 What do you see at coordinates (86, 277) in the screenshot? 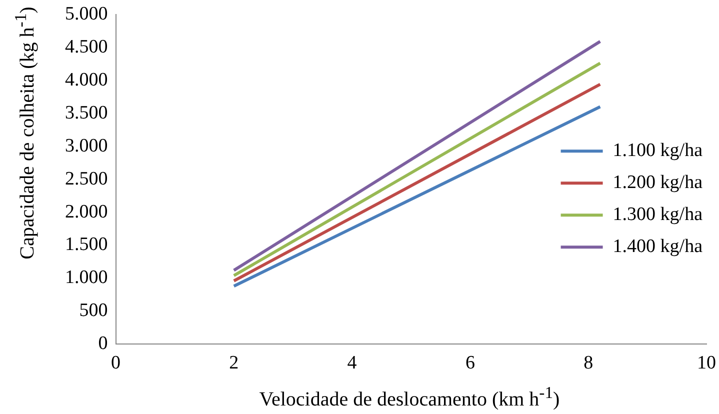
I see `y-tick-label: 1.000` at bounding box center [86, 277].